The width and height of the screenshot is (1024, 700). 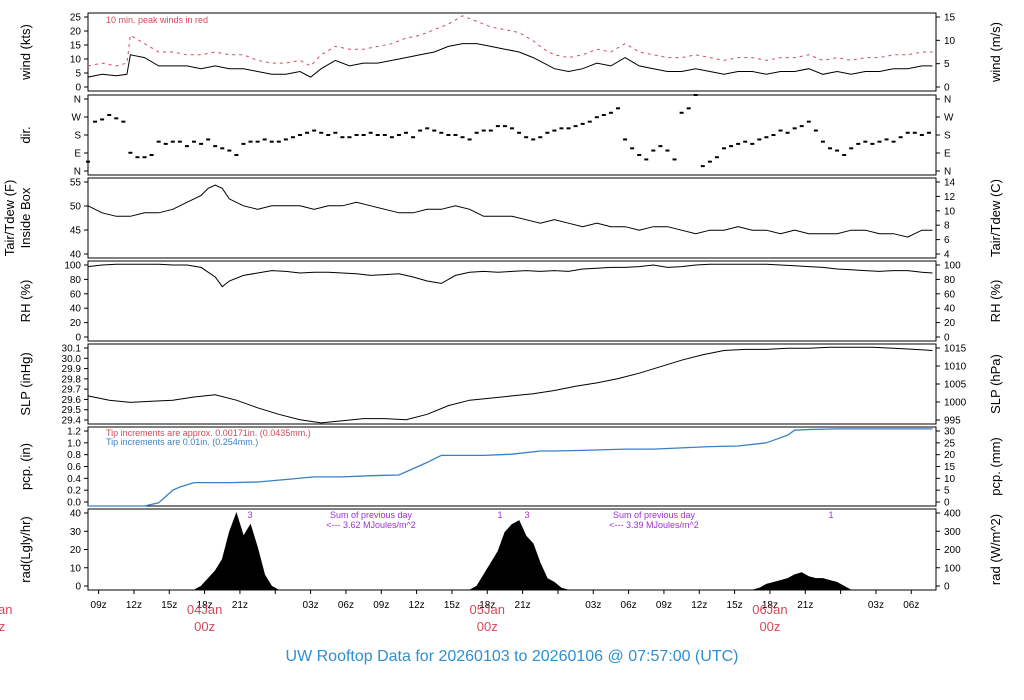 I want to click on slp-ytick-label: 29.6, so click(x=72, y=400).